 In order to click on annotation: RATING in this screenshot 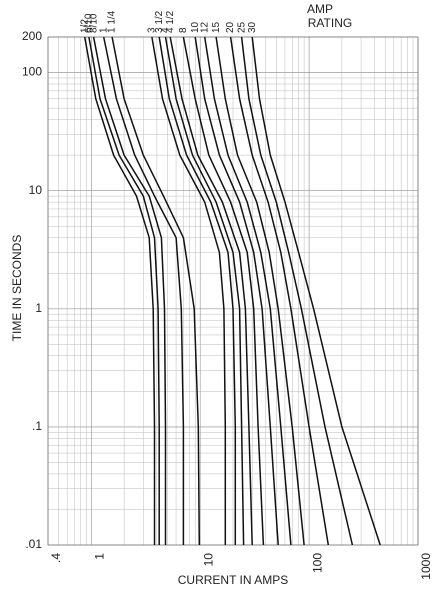, I will do `click(330, 23)`.